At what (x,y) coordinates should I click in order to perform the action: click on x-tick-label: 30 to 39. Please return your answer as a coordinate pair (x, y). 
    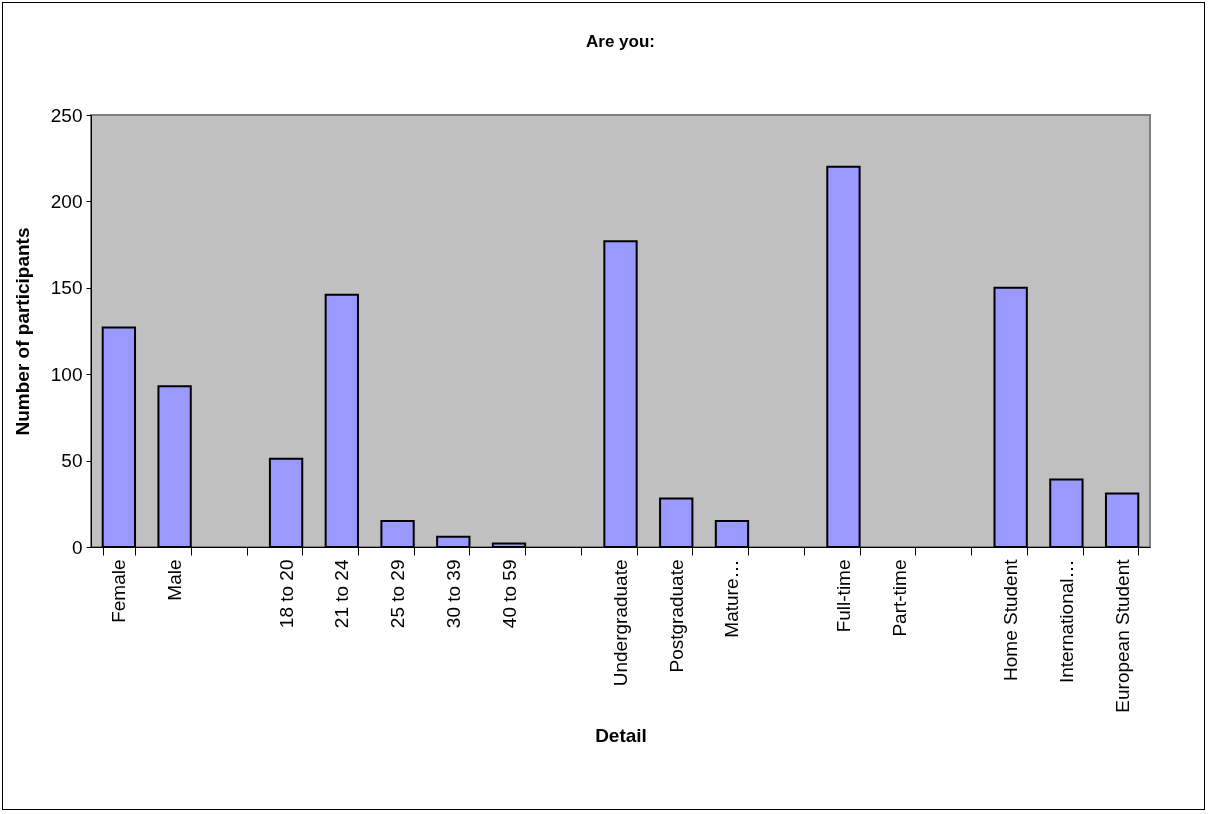
    Looking at the image, I should click on (453, 594).